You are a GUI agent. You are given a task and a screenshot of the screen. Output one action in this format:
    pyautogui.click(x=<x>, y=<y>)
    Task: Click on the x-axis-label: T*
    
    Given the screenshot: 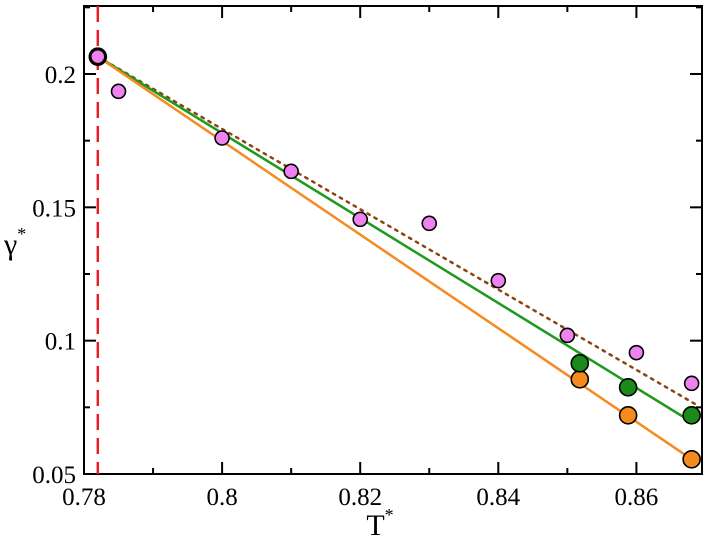 What is the action you would take?
    pyautogui.click(x=379, y=523)
    